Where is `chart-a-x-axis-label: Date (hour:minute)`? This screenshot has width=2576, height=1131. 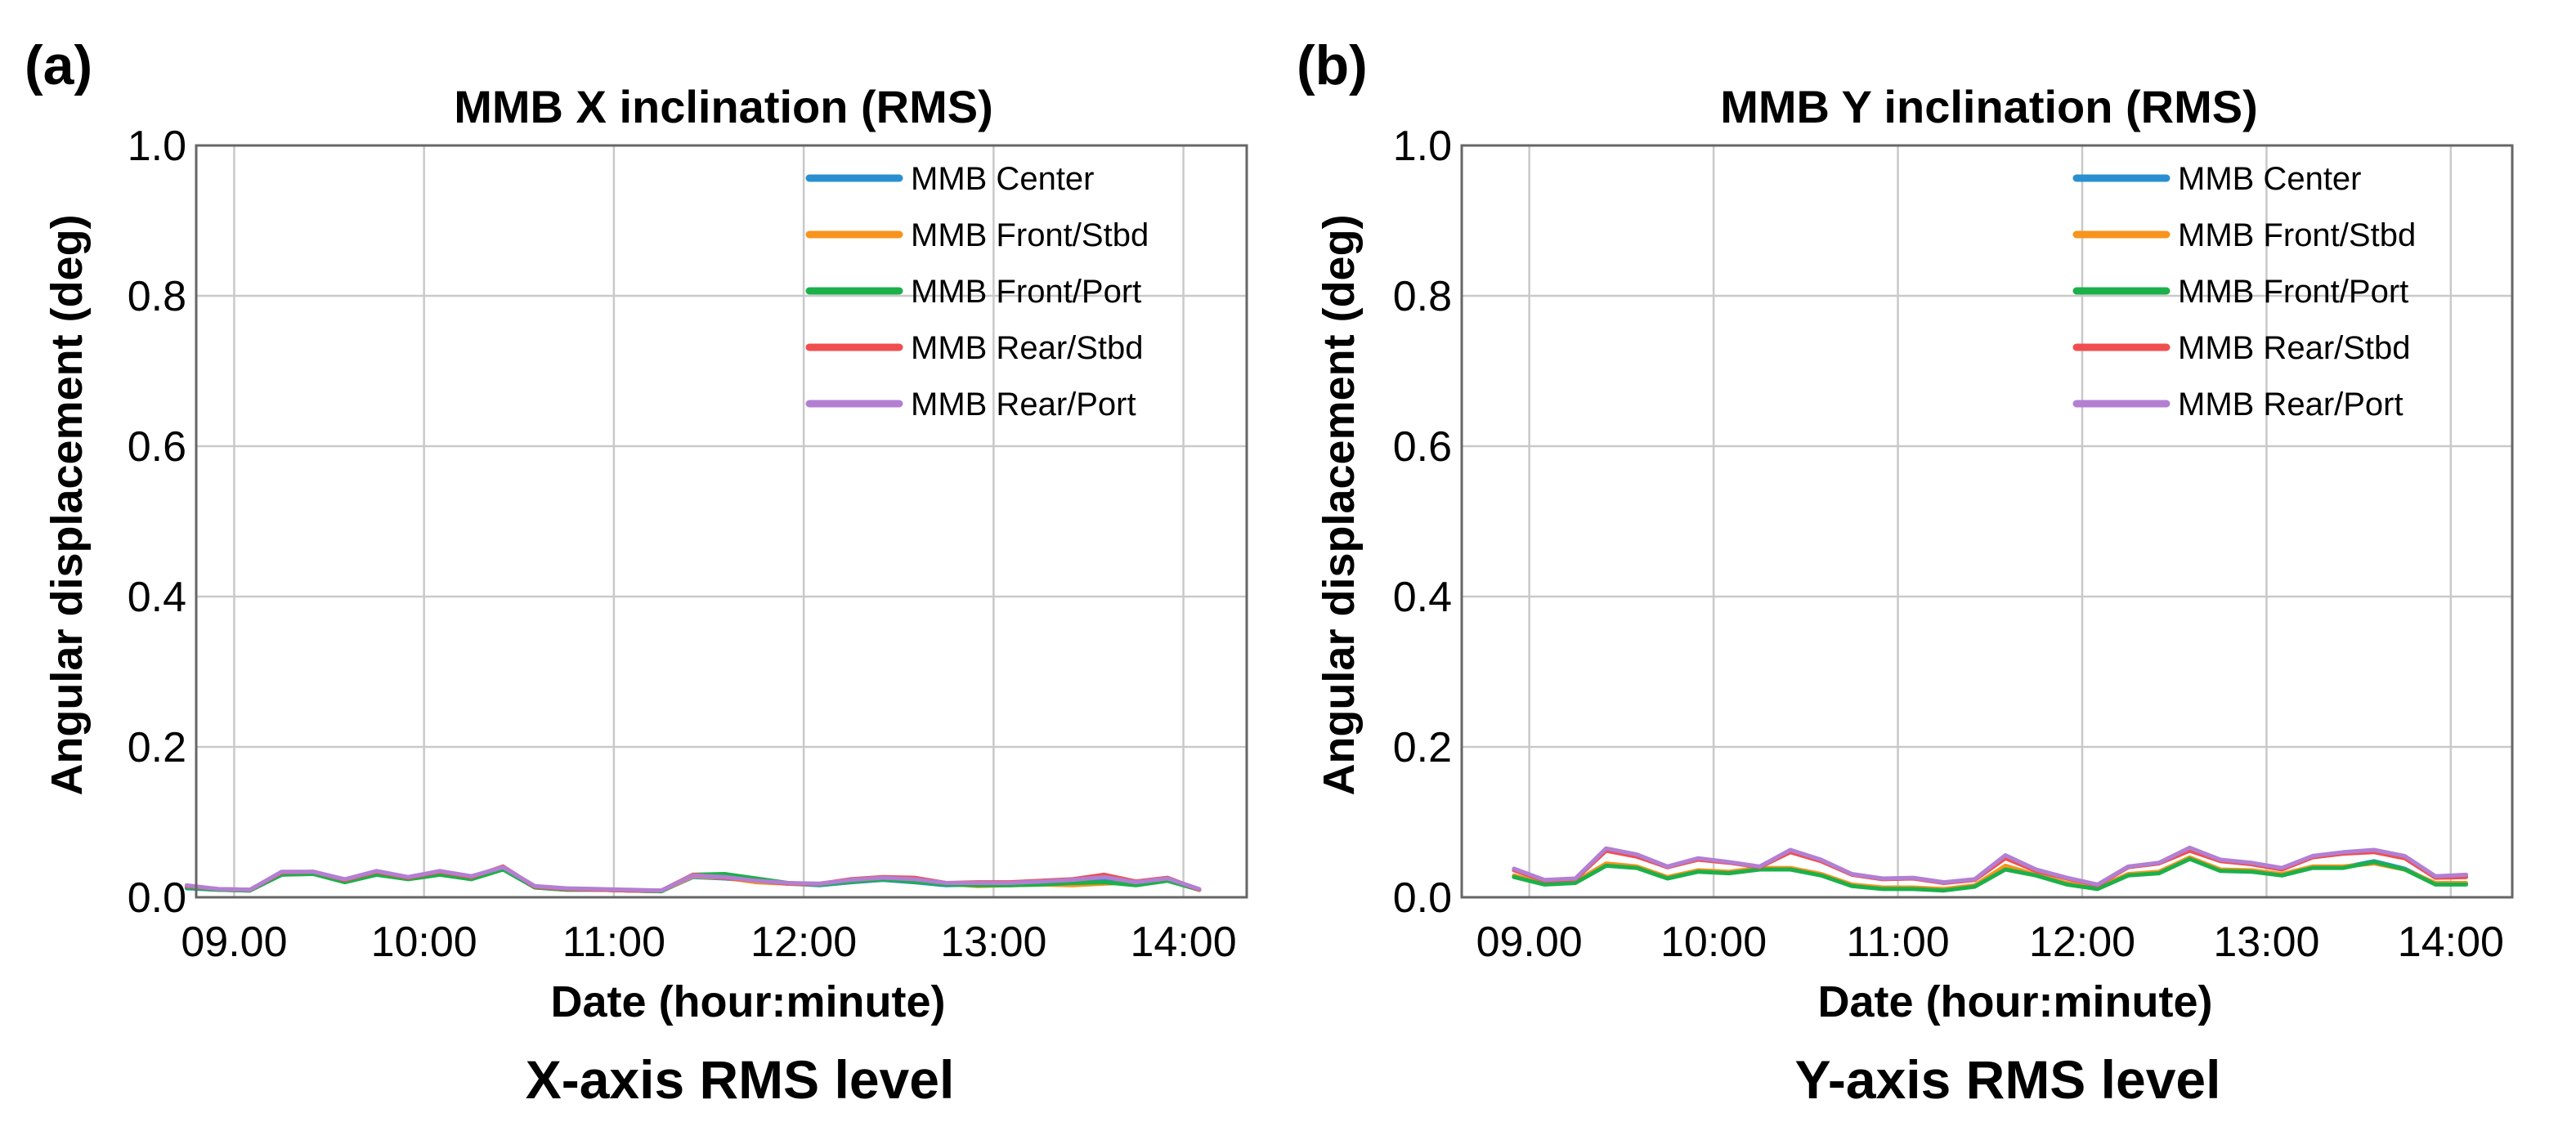
chart-a-x-axis-label: Date (hour:minute) is located at coordinates (748, 1002).